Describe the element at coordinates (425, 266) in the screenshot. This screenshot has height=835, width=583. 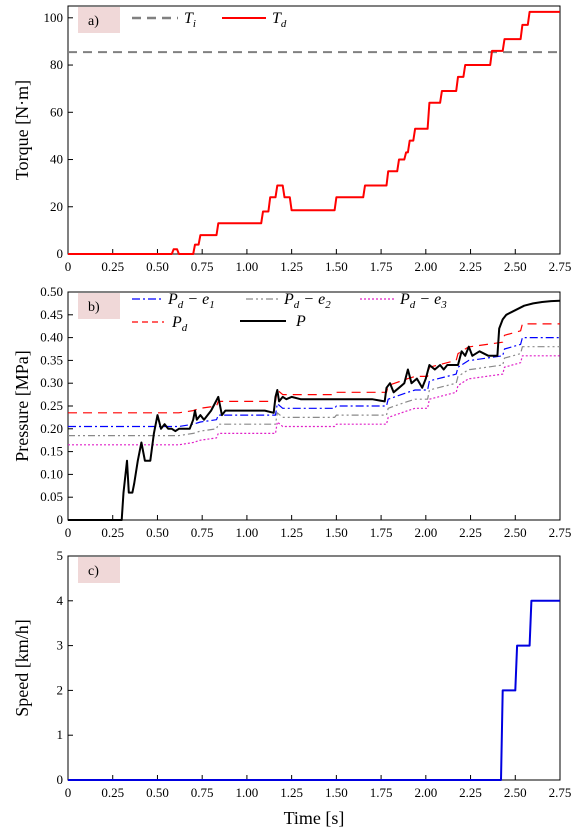
I see `x-tick-label-a: 2.00` at that location.